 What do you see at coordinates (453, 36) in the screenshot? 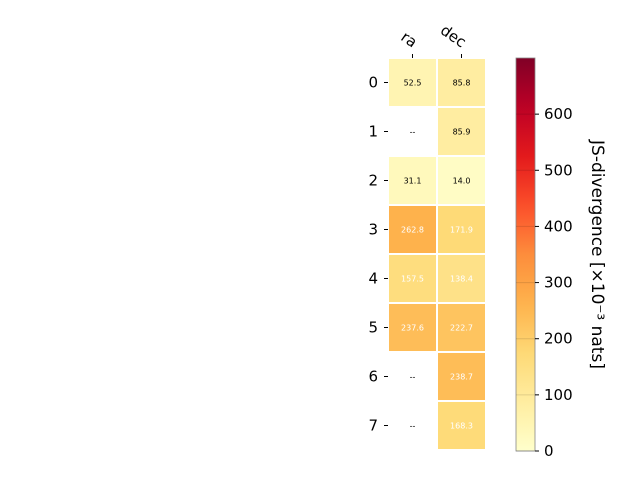
I see `column-label: dec` at bounding box center [453, 36].